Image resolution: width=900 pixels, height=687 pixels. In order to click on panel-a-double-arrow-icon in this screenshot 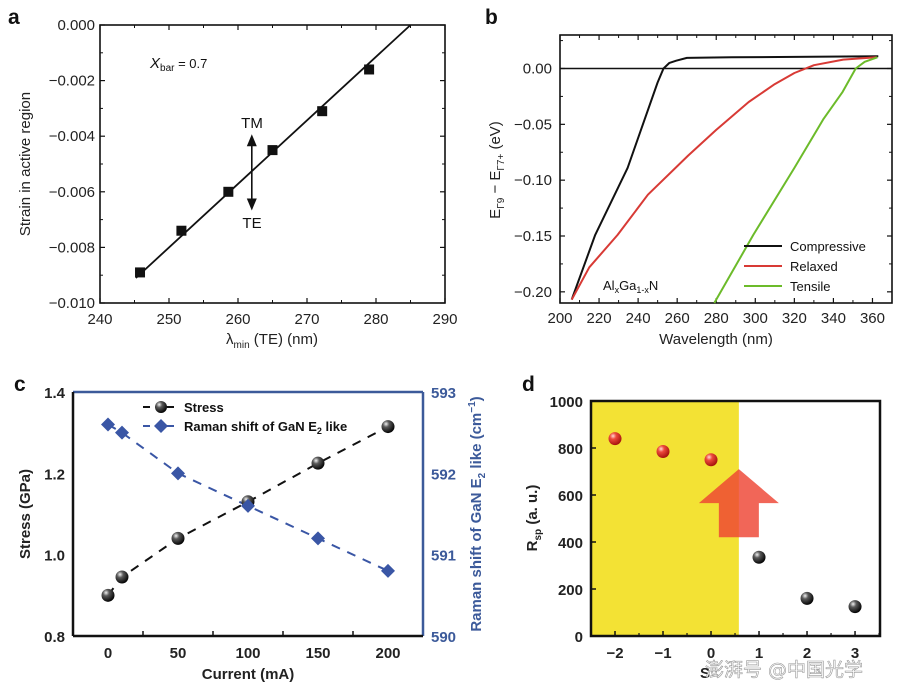, I will do `click(251, 172)`.